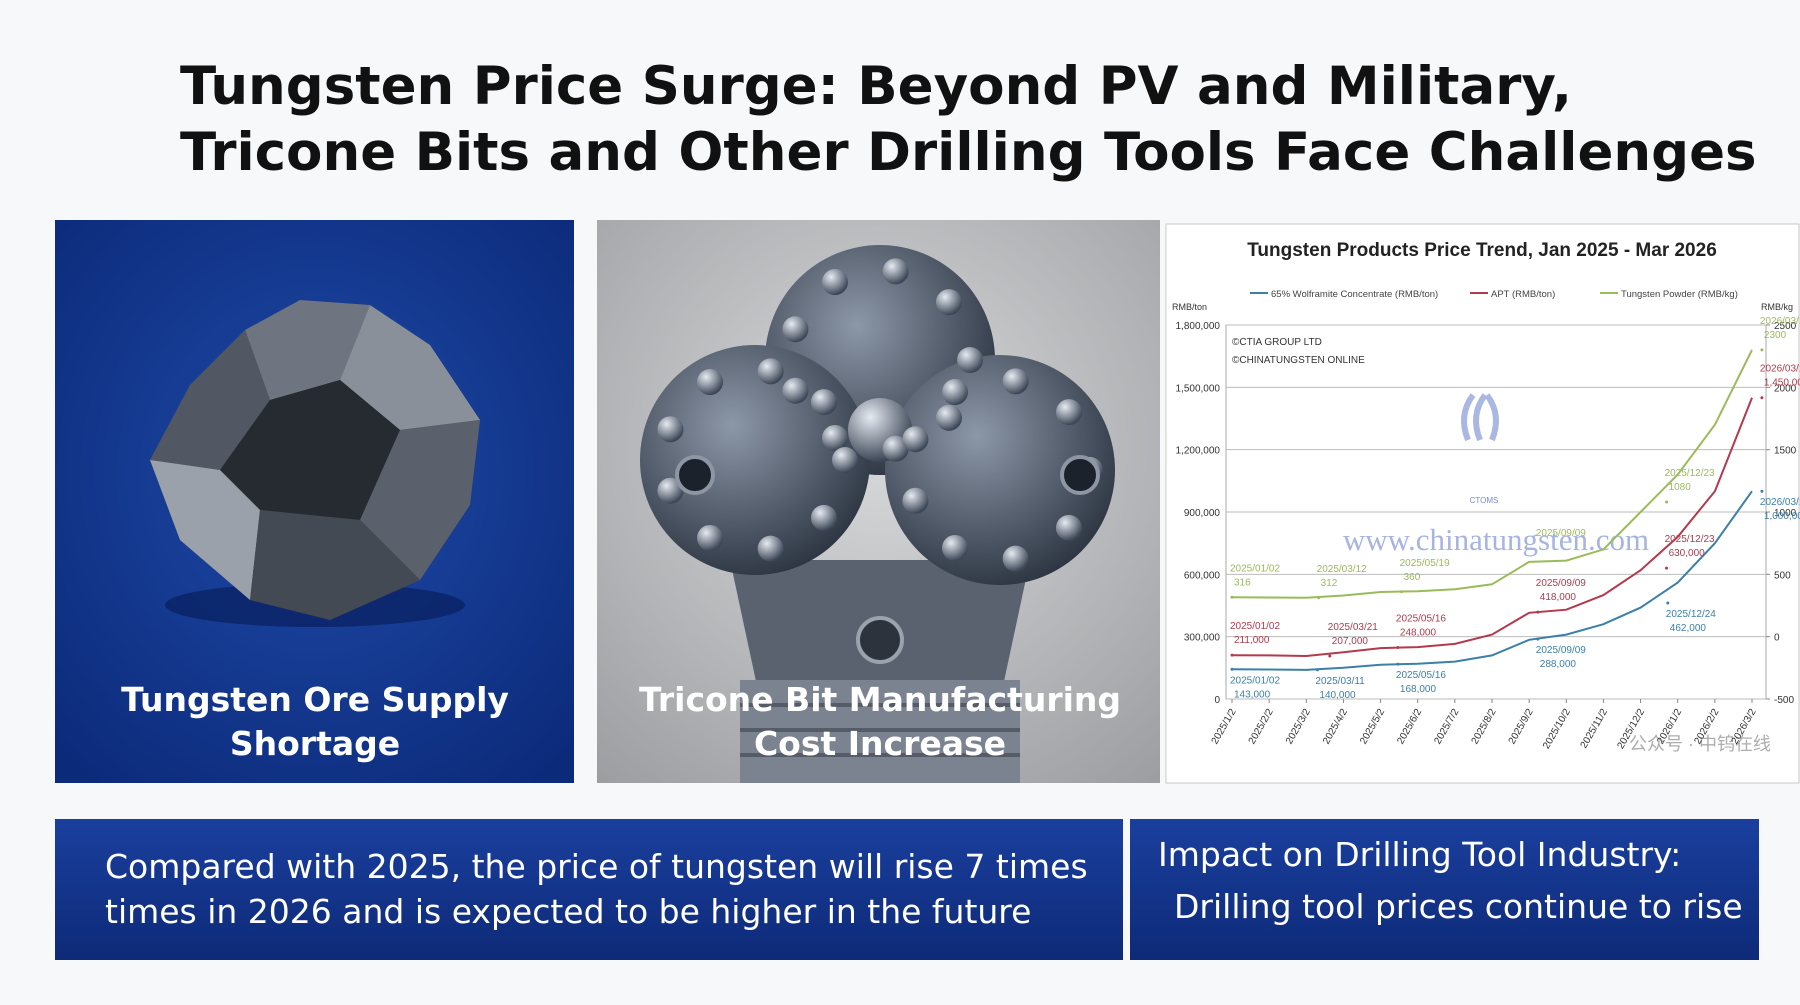 This screenshot has height=1005, width=1800. Describe the element at coordinates (880, 743) in the screenshot. I see `panel-caption: Cost Increase` at that location.